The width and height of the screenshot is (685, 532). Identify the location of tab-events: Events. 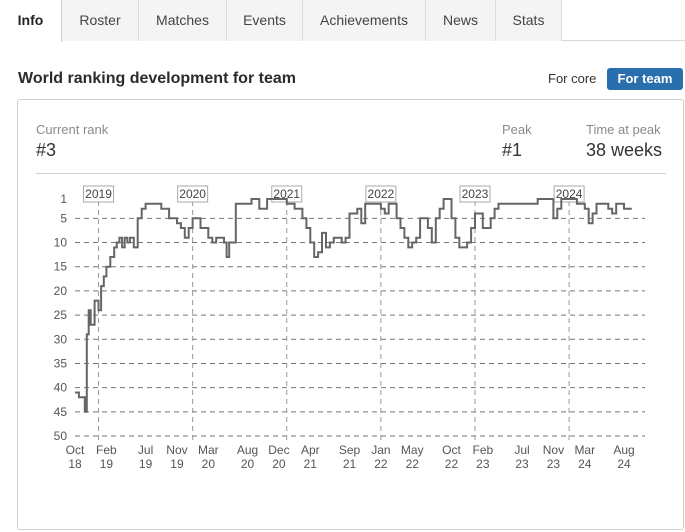
(265, 20).